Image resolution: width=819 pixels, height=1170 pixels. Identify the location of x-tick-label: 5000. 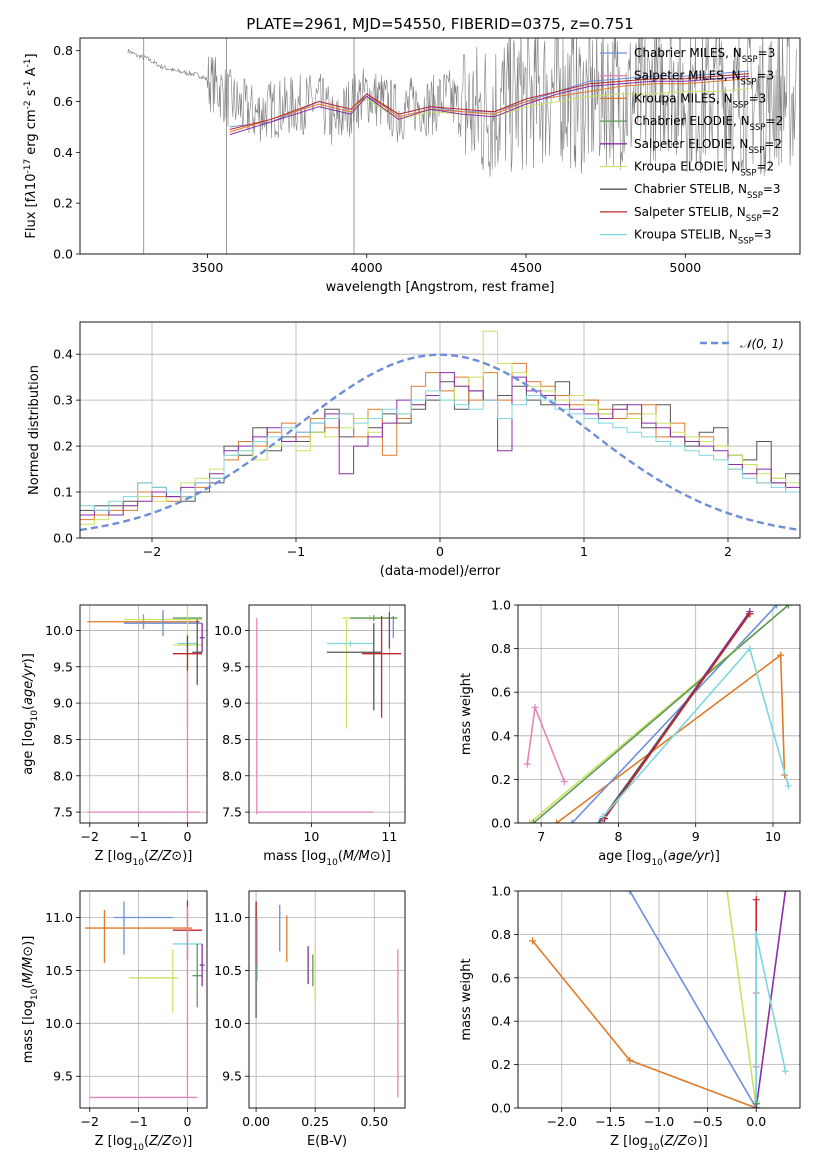
(685, 267).